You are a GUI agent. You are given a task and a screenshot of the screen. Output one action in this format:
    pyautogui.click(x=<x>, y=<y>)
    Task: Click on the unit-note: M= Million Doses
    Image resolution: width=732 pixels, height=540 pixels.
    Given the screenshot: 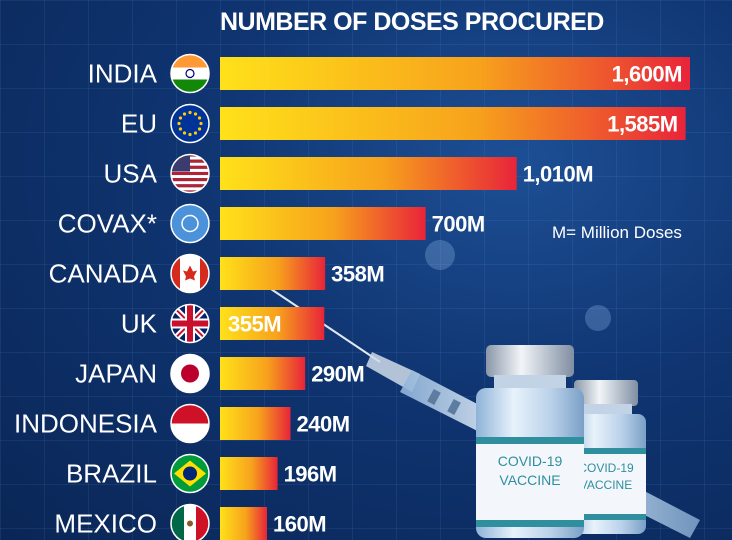 What is the action you would take?
    pyautogui.click(x=617, y=232)
    